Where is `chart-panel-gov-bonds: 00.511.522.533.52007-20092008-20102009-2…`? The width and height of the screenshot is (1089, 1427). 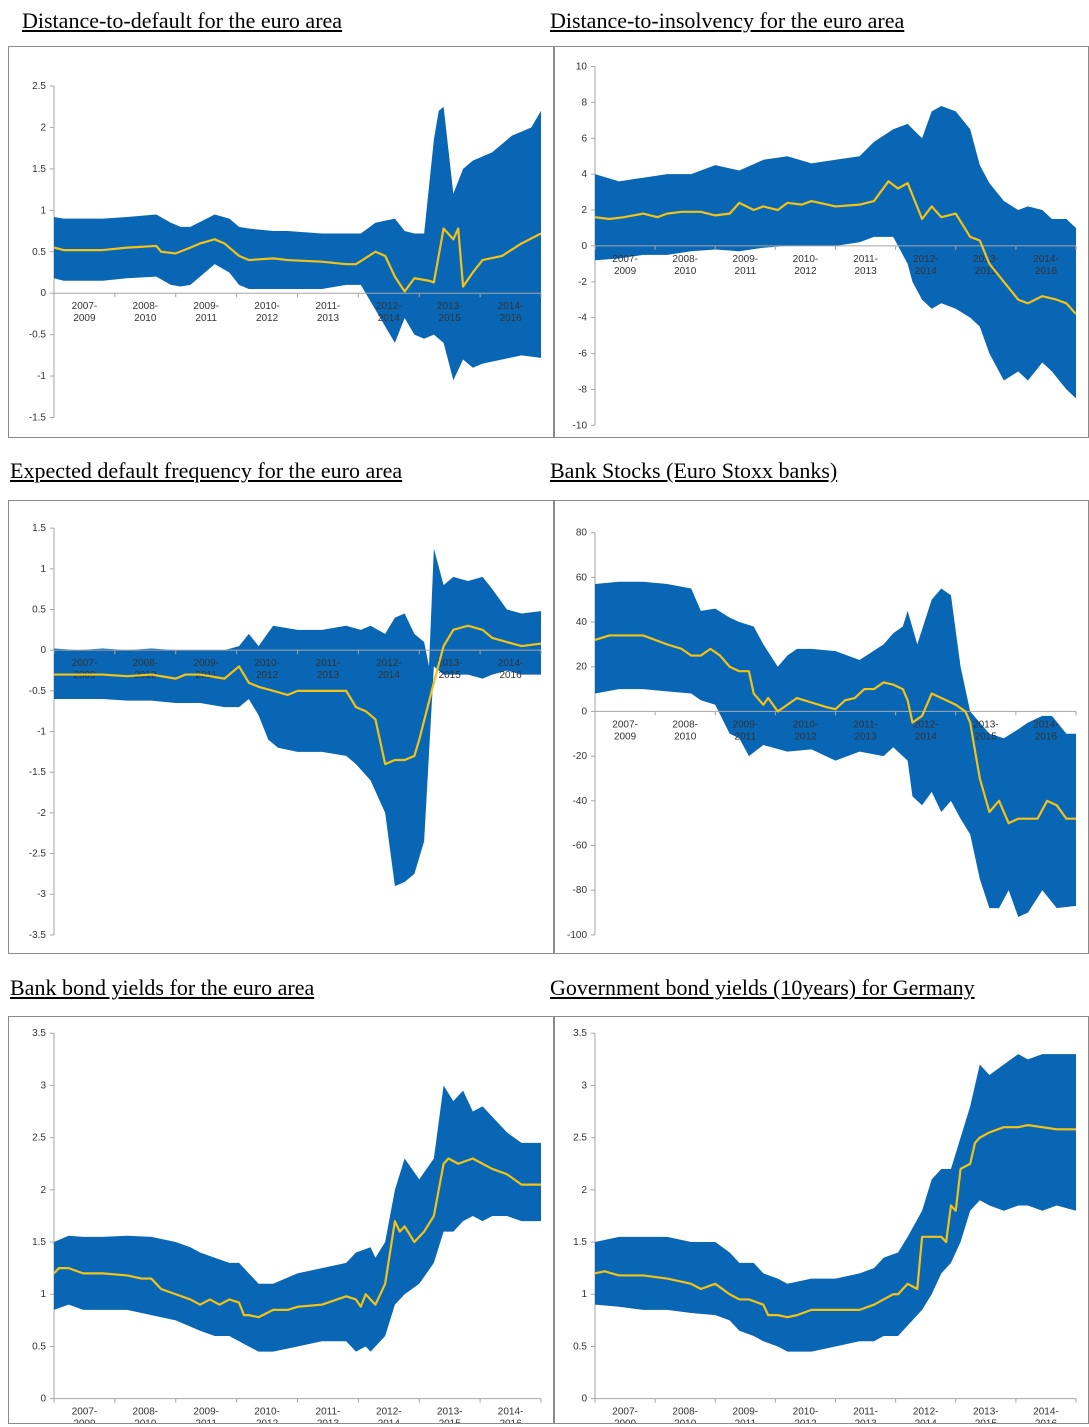
chart-panel-gov-bonds: 00.511.522.533.52007-20092008-20102009-2… is located at coordinates (821, 1220).